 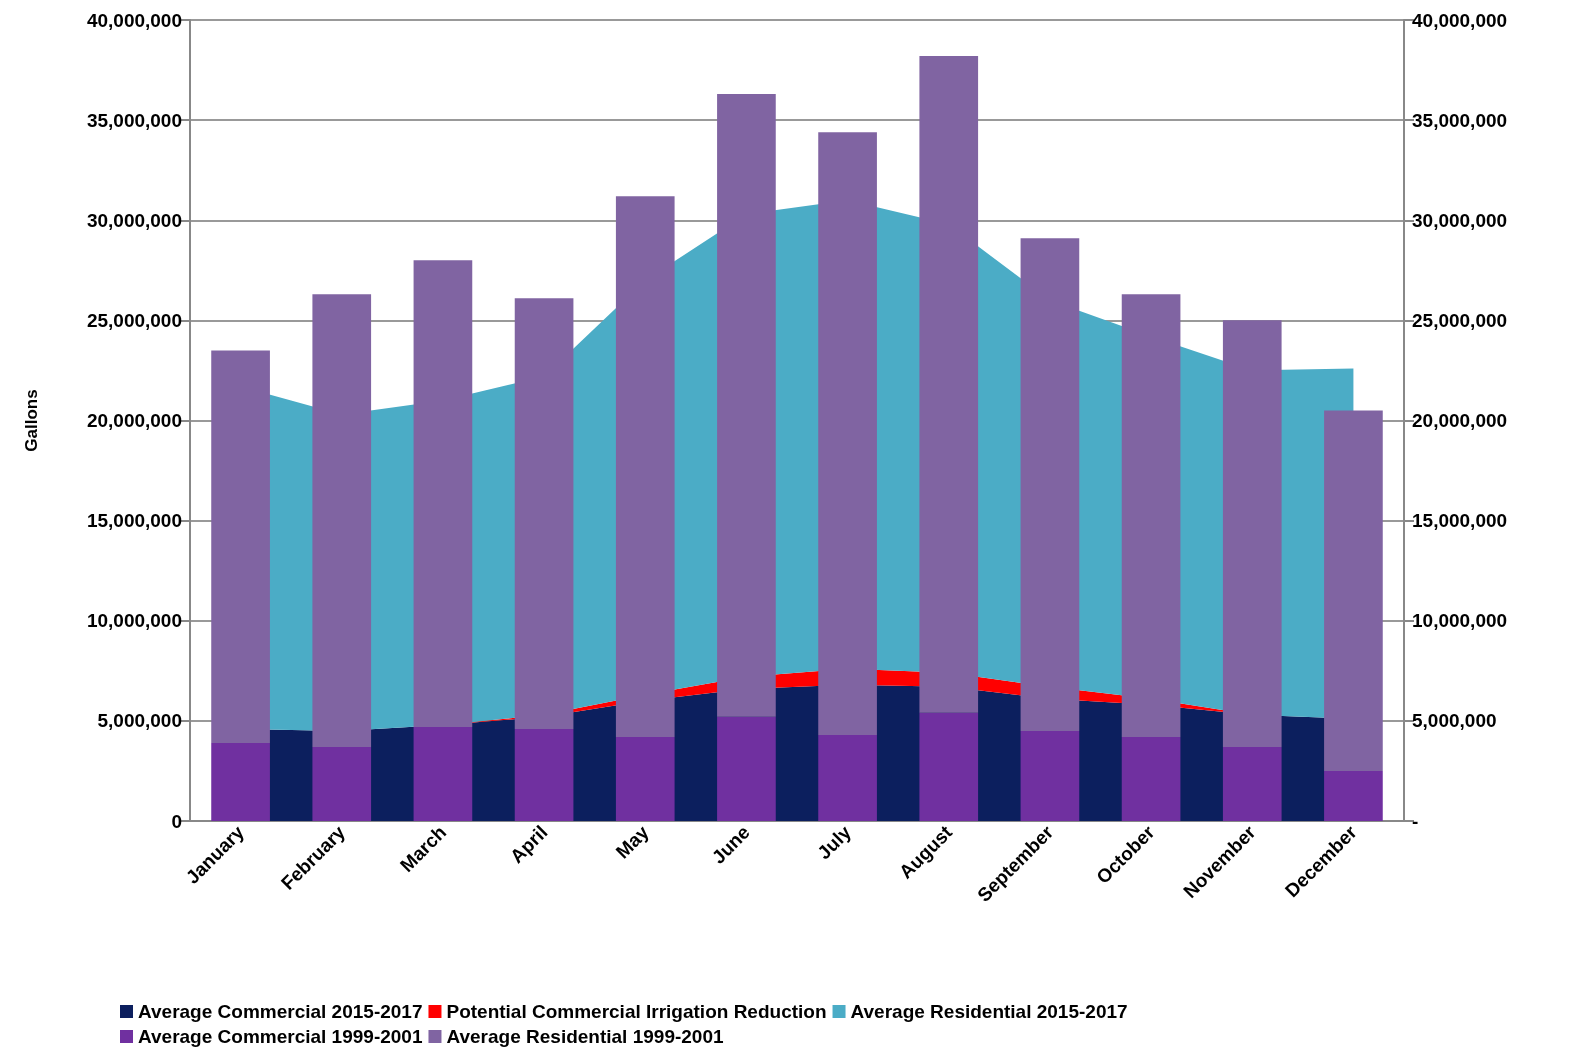 I want to click on x-tick-label: July, so click(x=834, y=842).